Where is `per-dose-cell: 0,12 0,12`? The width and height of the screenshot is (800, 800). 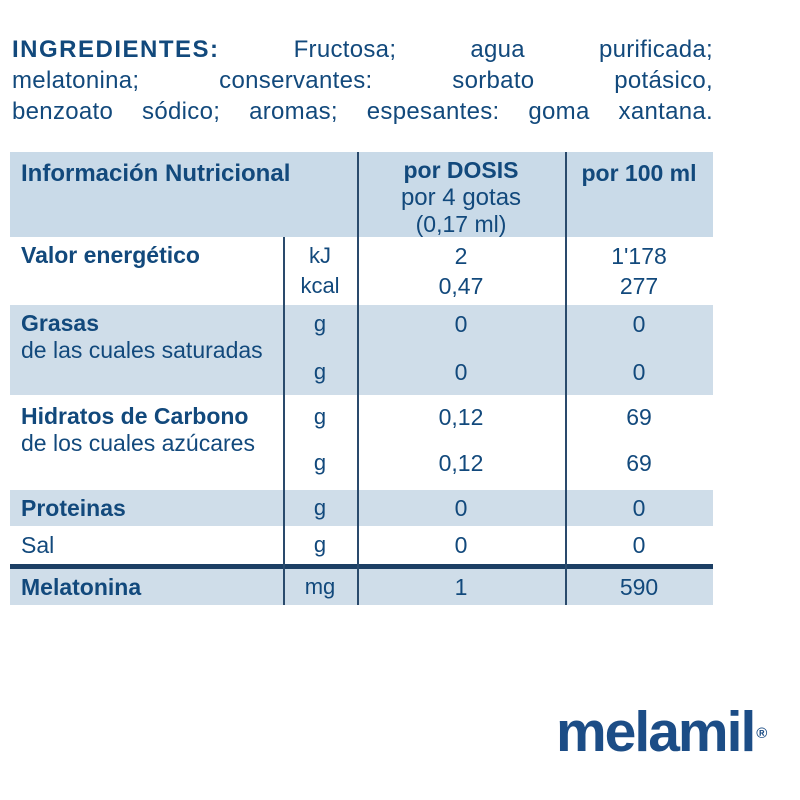
per-dose-cell: 0,12 0,12 is located at coordinates (461, 440).